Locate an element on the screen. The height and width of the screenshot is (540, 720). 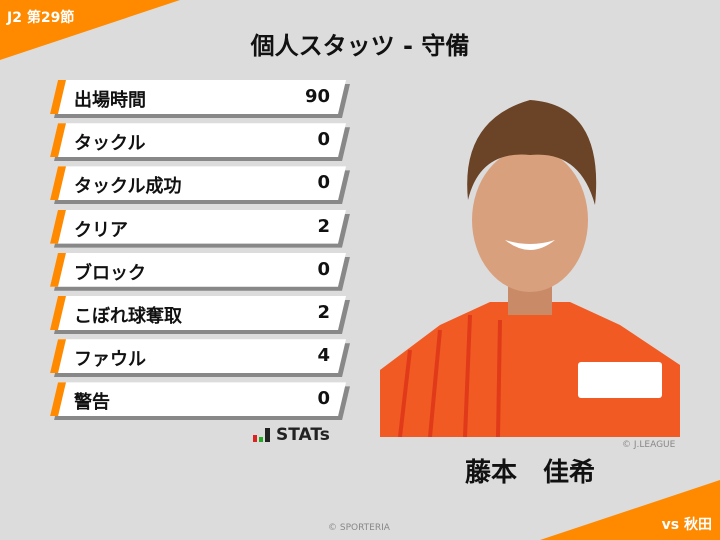
stat-label: ファウル is located at coordinates (110, 360).